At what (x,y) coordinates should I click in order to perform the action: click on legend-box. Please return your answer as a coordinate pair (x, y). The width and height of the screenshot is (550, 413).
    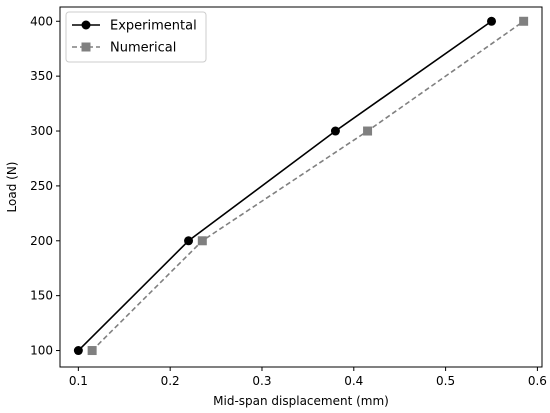
    Looking at the image, I should click on (136, 37).